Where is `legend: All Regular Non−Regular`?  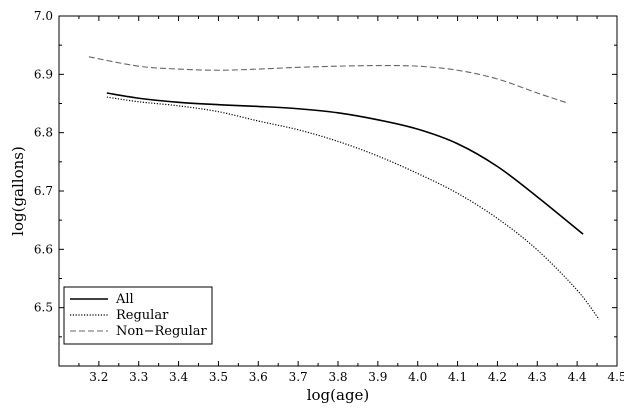 legend: All Regular Non−Regular is located at coordinates (138, 315).